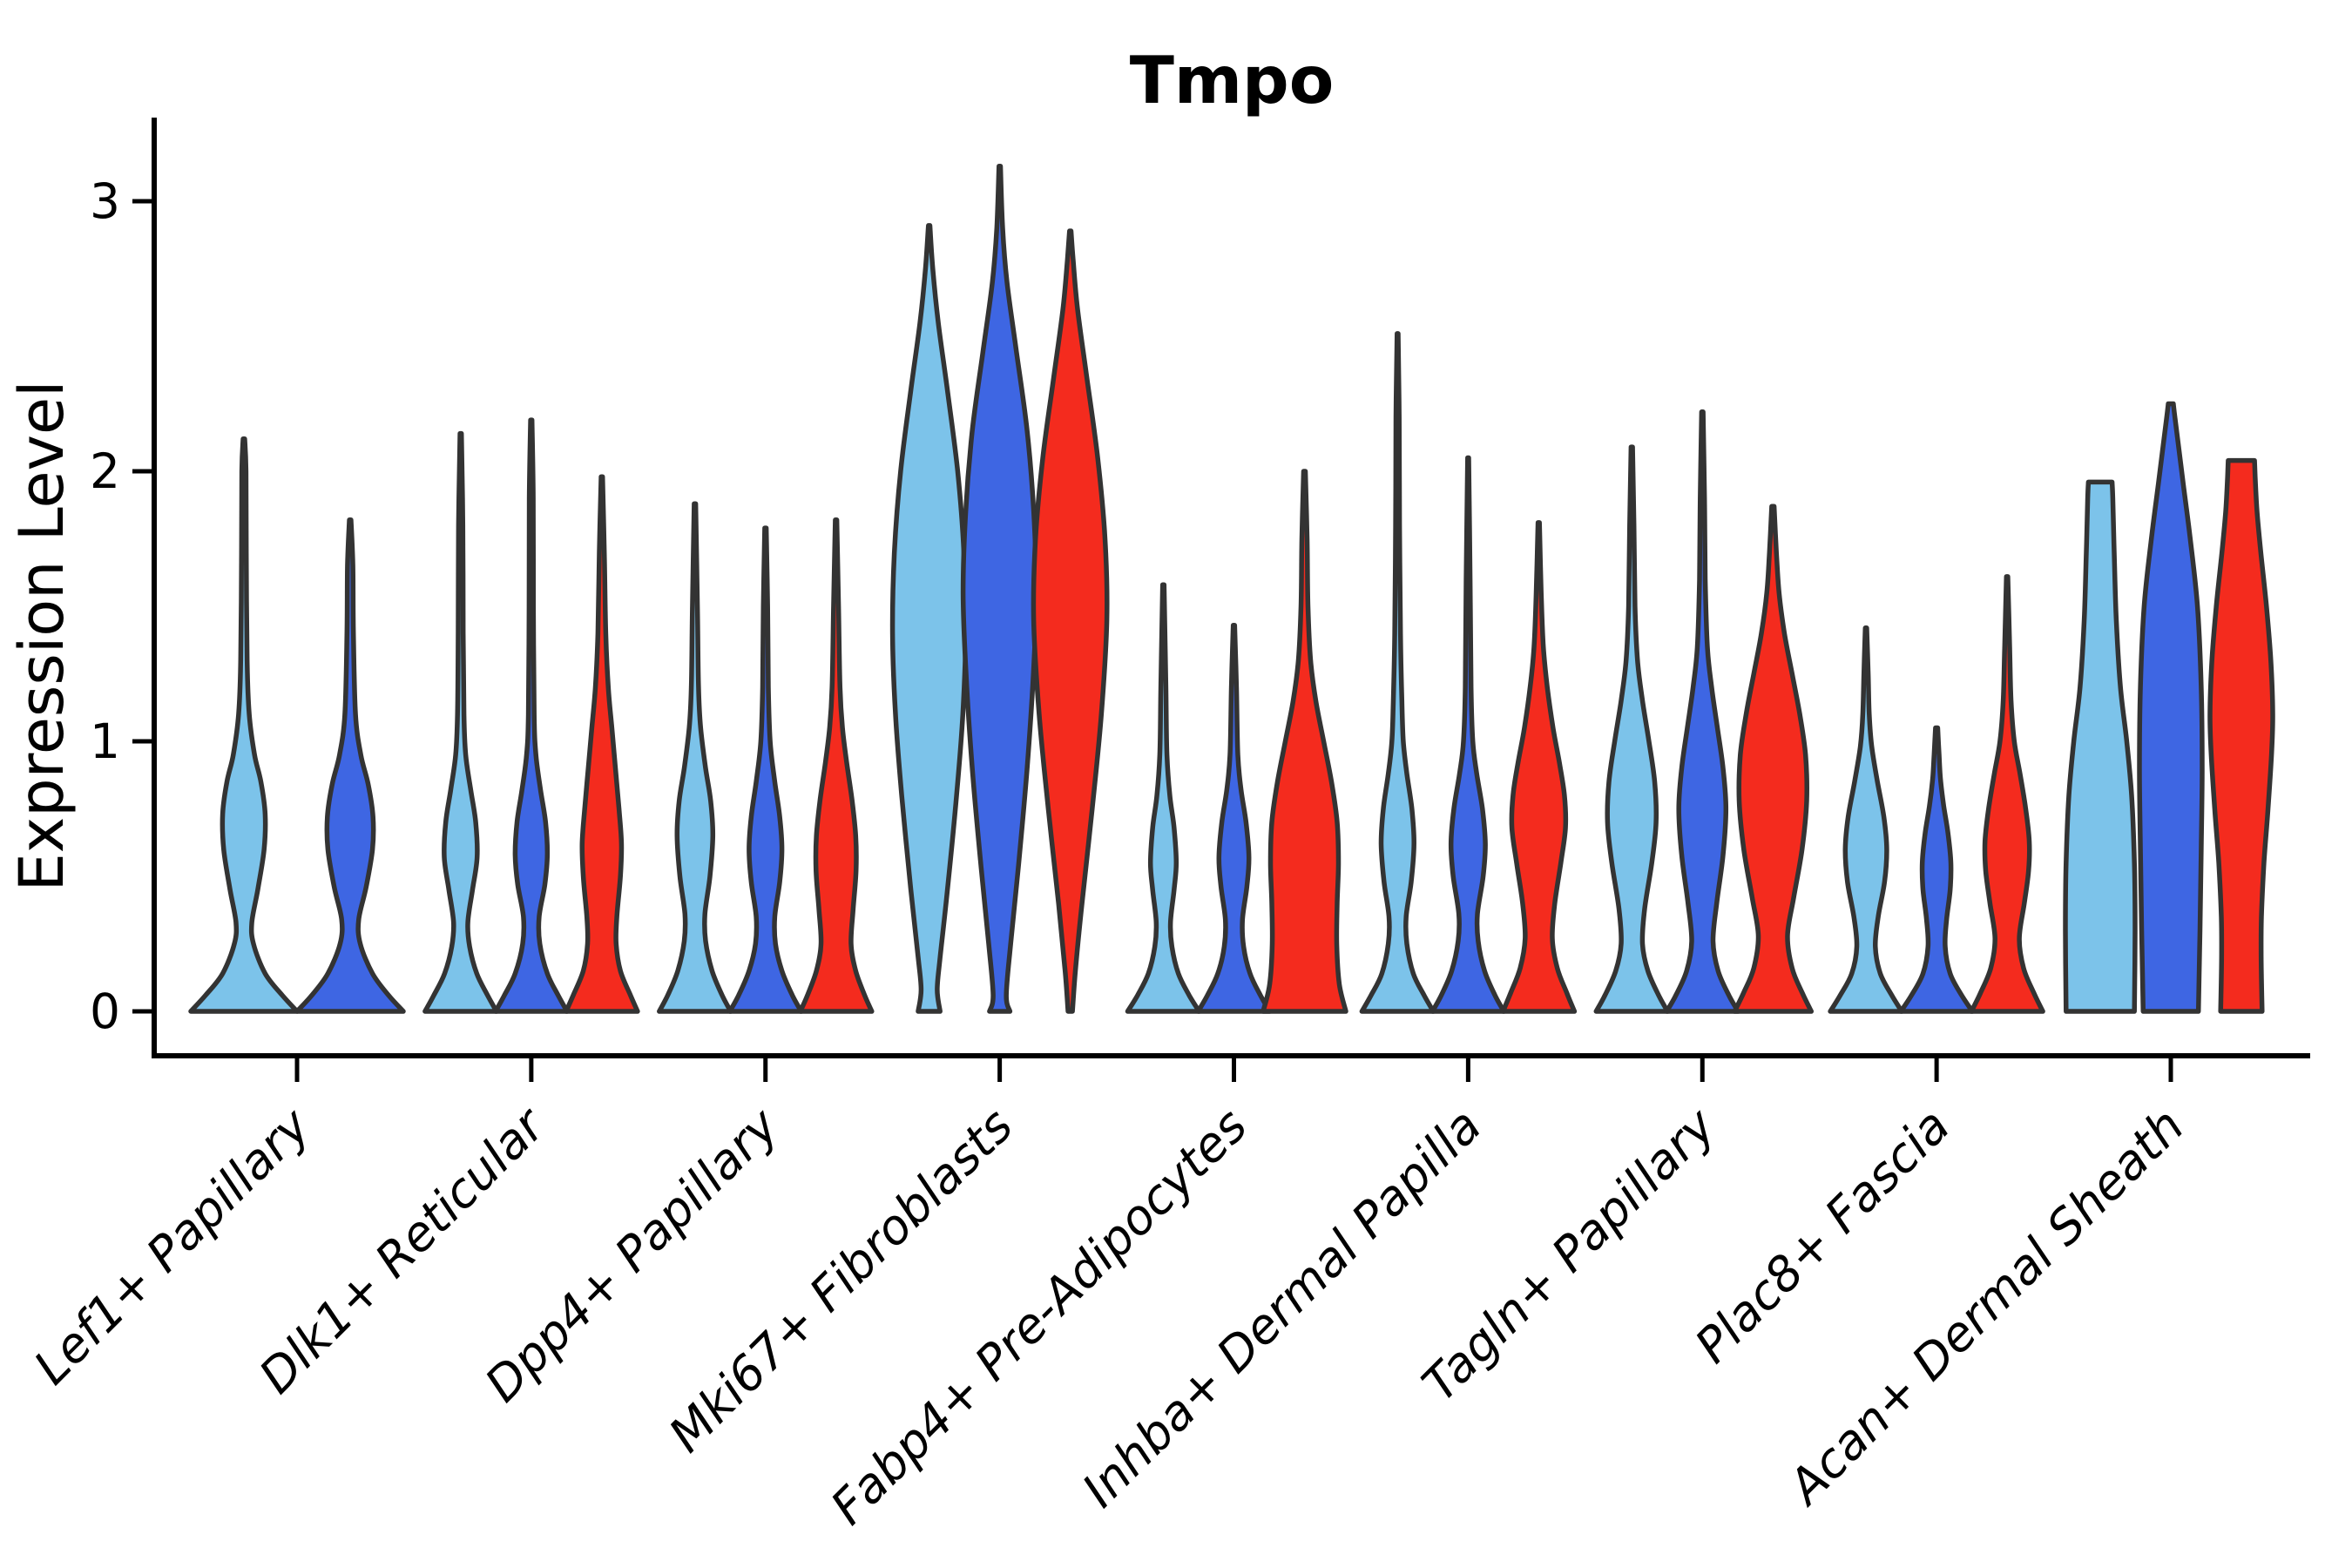  I want to click on x-tick-label: Fabp4+ Pre-Adipocytes, so click(1038, 1316).